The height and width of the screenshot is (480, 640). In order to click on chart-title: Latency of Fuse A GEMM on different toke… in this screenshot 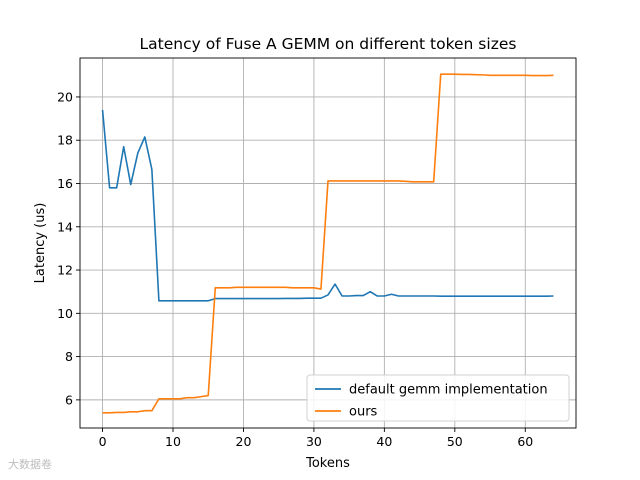, I will do `click(328, 44)`.